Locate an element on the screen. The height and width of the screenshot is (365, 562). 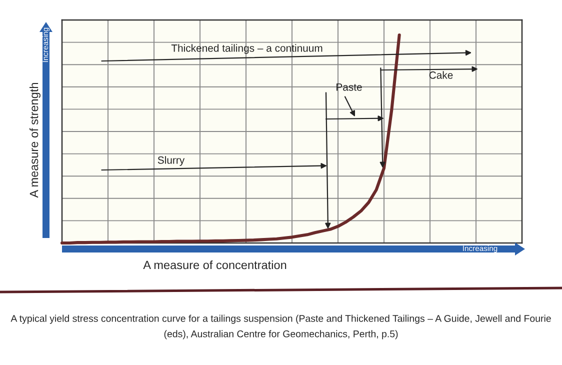
annotation: Thickened tailings – a continuum is located at coordinates (246, 49).